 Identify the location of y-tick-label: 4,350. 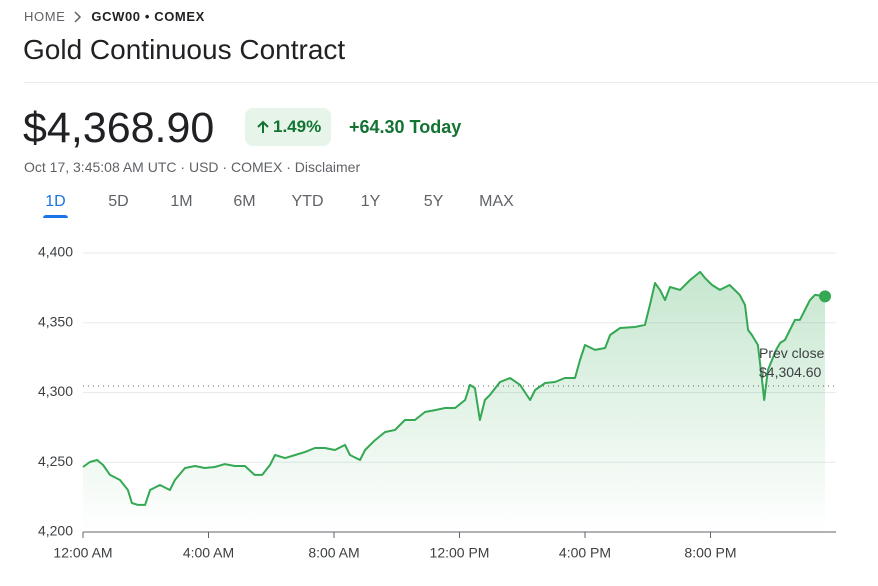
(55, 321).